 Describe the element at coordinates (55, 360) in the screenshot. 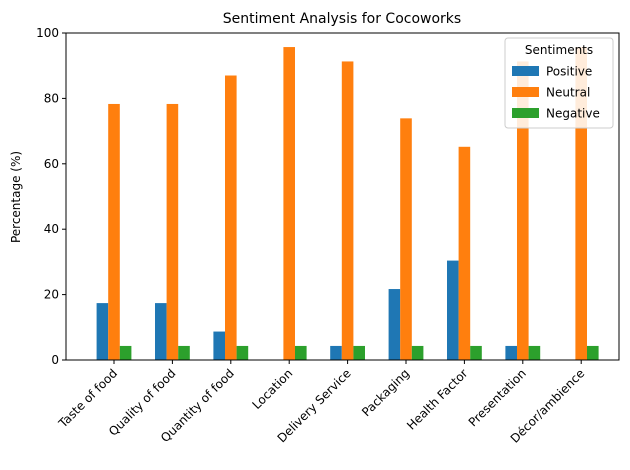

I see `y-tick-label-0: 0` at that location.